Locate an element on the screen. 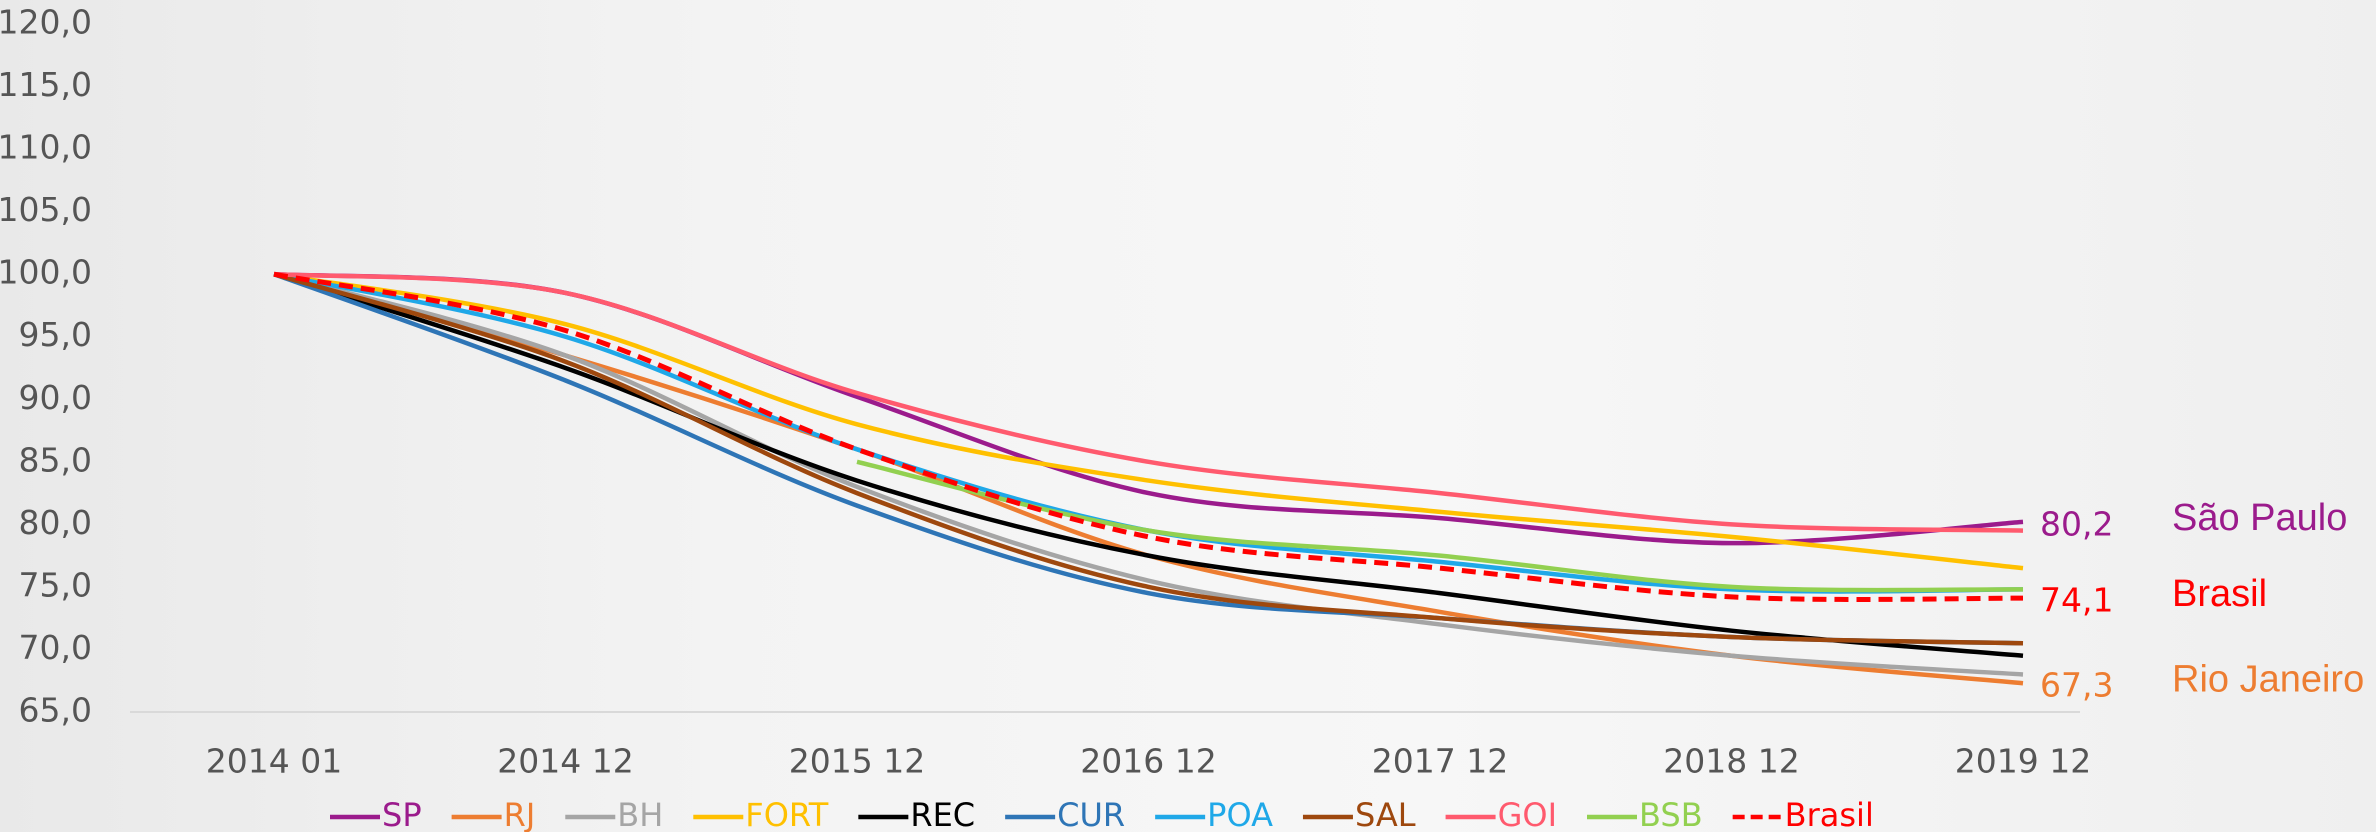 The height and width of the screenshot is (832, 2376). series-annotation: São Paulo is located at coordinates (2259, 518).